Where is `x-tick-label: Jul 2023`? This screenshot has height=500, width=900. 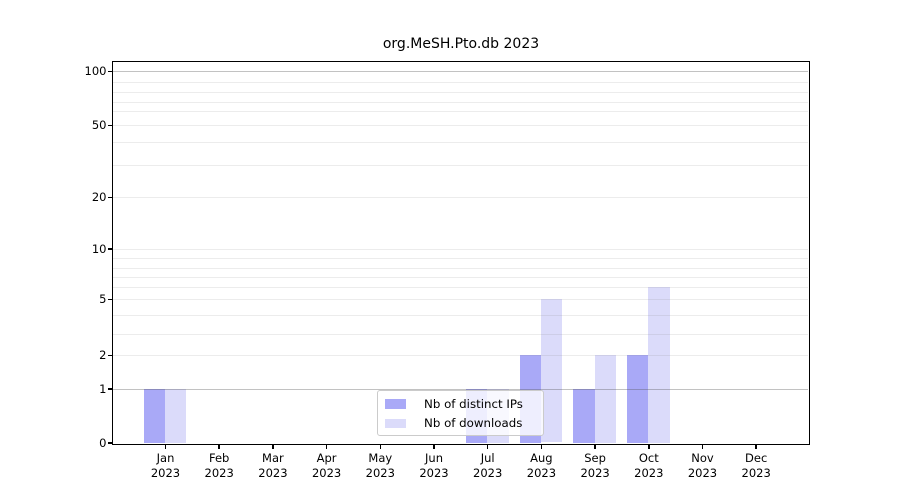 x-tick-label: Jul 2023 is located at coordinates (488, 466).